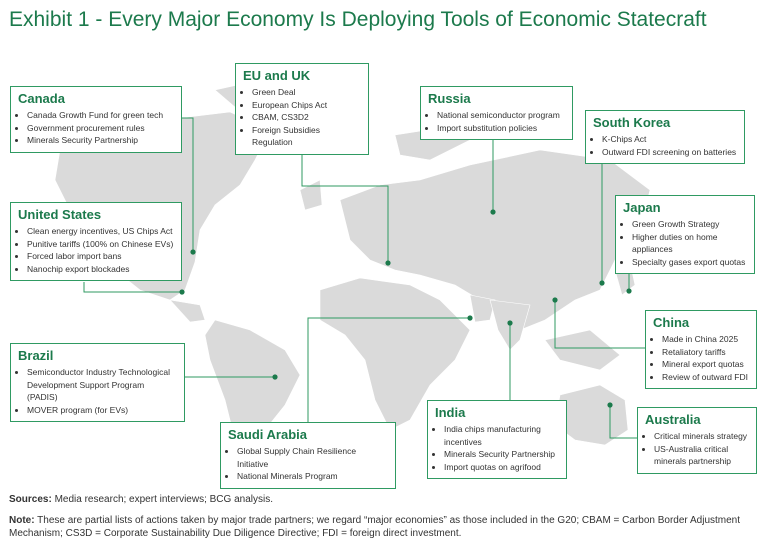 The height and width of the screenshot is (554, 768). What do you see at coordinates (705, 364) in the screenshot?
I see `policy-item: Mineral export quotas` at bounding box center [705, 364].